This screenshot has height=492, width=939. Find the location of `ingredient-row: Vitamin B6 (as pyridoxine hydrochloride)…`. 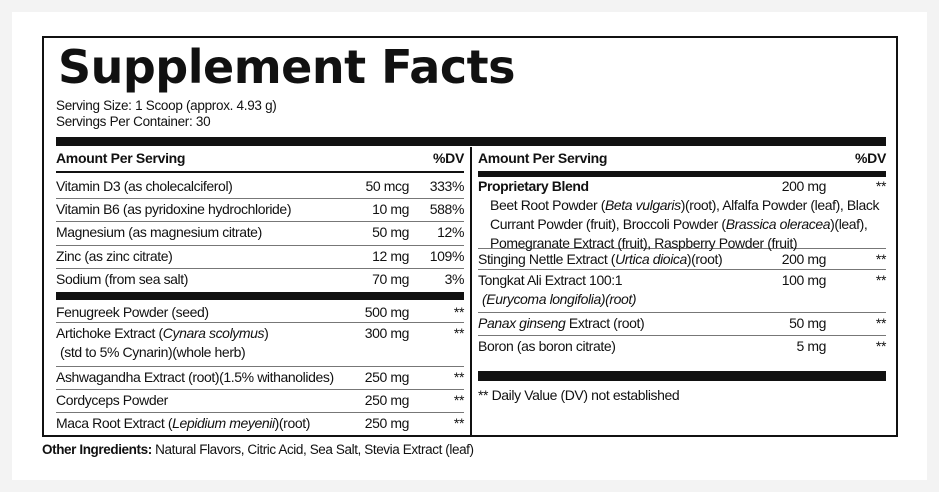

ingredient-row: Vitamin B6 (as pyridoxine hydrochloride)… is located at coordinates (260, 211).